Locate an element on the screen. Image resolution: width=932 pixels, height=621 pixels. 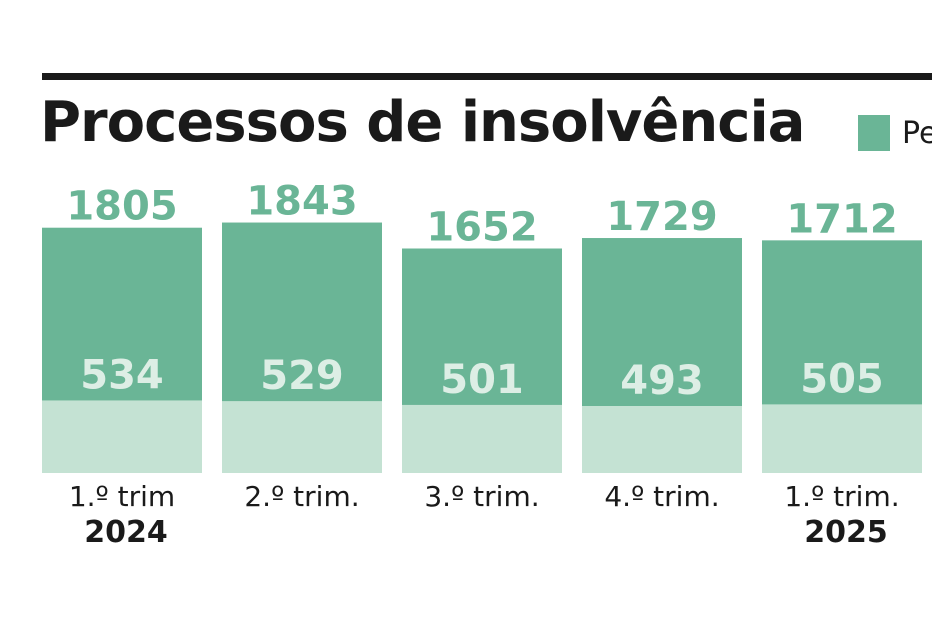
data-label-part: 501 is located at coordinates (482, 380).